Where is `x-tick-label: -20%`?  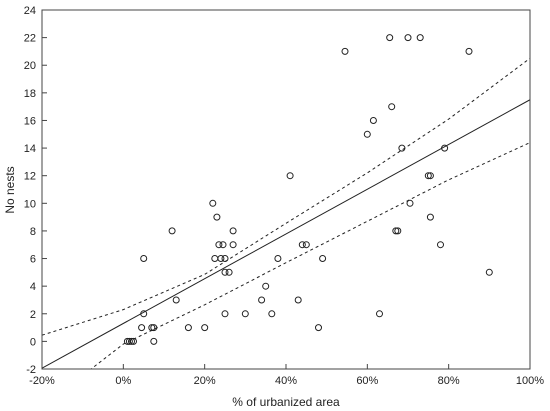
x-tick-label: -20% is located at coordinates (42, 381).